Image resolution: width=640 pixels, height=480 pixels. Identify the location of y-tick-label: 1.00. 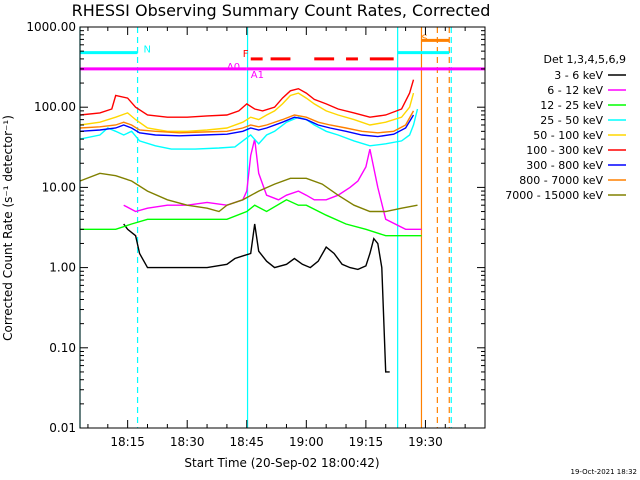
(62, 268).